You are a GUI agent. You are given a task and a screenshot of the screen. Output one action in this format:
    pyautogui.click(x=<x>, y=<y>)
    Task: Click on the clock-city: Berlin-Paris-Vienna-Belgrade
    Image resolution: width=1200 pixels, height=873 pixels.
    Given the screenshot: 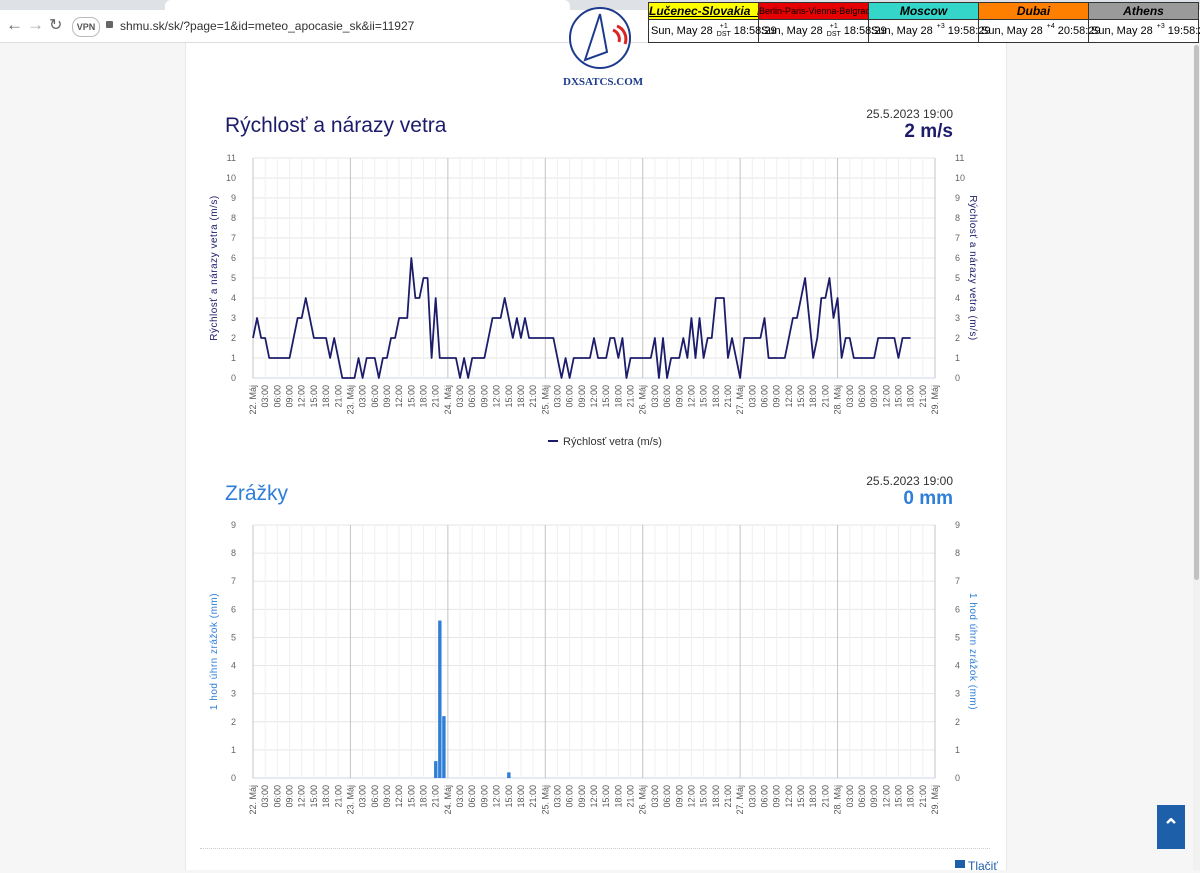 What is the action you would take?
    pyautogui.click(x=813, y=11)
    